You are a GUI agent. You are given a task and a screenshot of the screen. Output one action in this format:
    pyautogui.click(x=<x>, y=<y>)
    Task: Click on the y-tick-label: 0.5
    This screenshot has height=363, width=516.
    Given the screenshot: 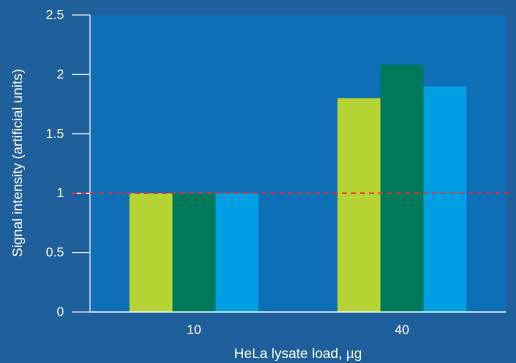 What is the action you would take?
    pyautogui.click(x=55, y=252)
    